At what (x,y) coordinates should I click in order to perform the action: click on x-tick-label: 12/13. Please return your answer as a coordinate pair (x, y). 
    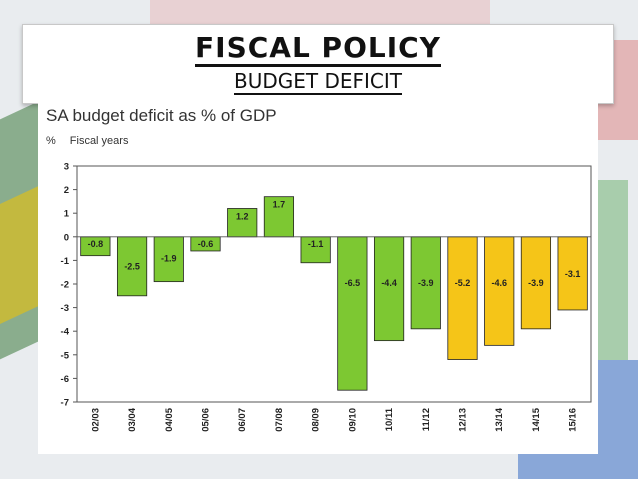
    Looking at the image, I should click on (463, 420).